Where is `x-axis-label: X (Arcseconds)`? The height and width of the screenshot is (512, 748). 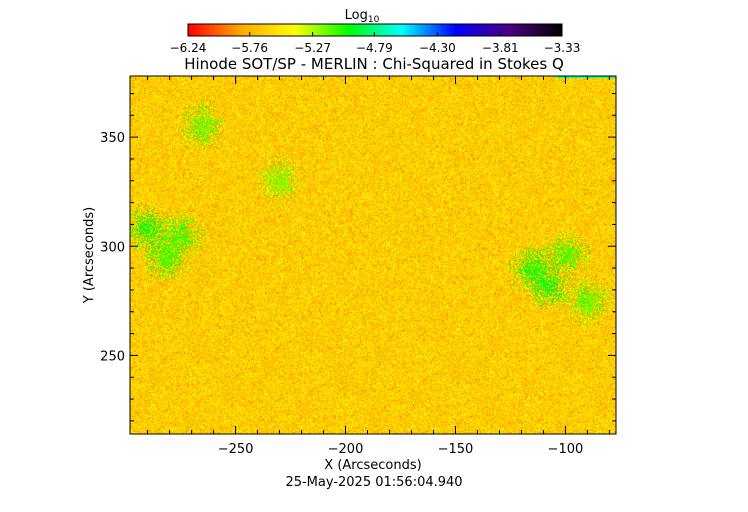
x-axis-label: X (Arcseconds) is located at coordinates (372, 465).